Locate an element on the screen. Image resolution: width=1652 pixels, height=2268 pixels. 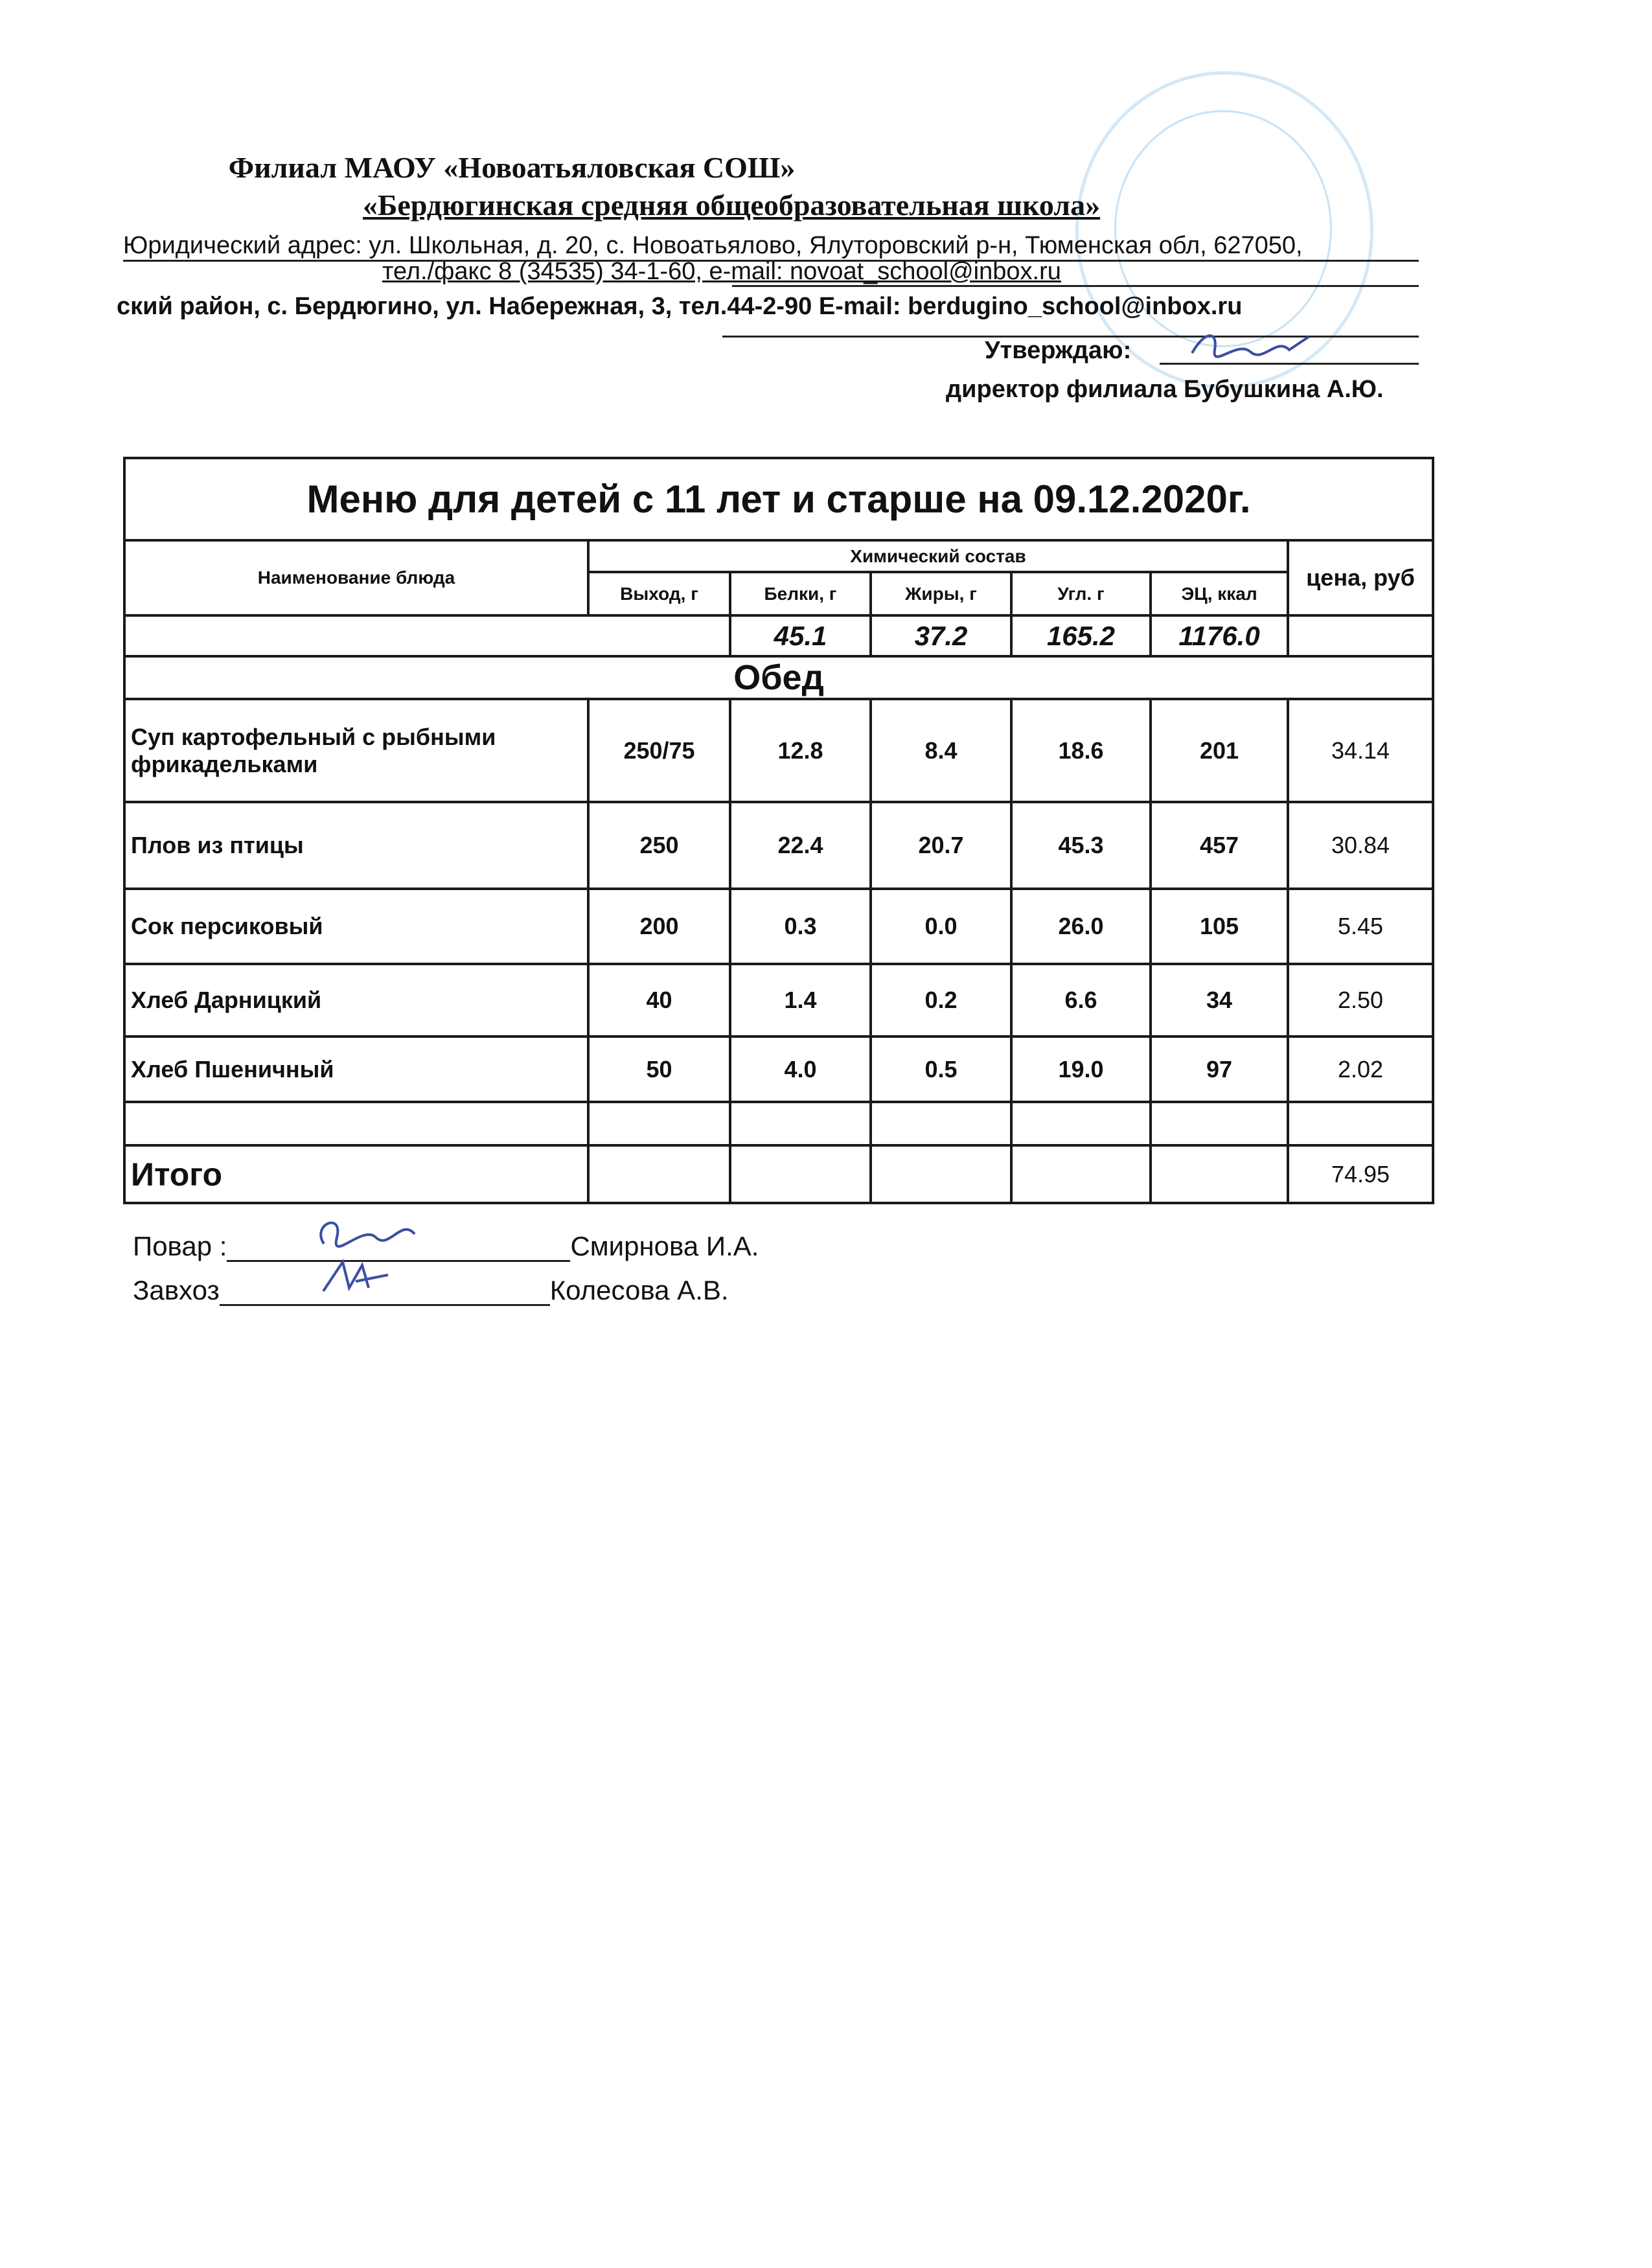
col-energy: ЭЦ, ккал is located at coordinates (1219, 594).